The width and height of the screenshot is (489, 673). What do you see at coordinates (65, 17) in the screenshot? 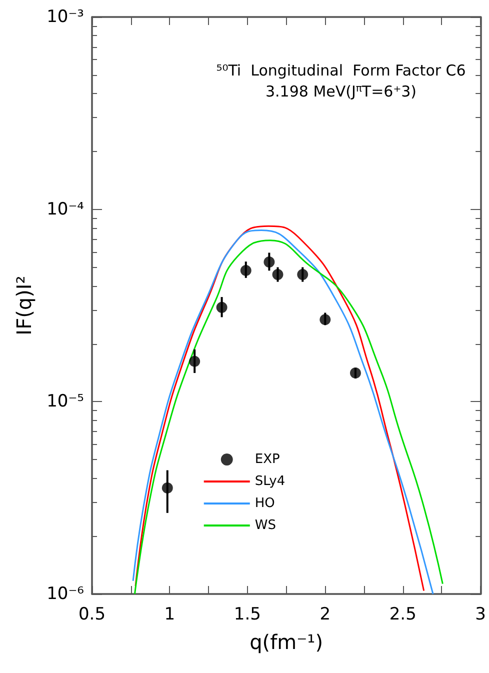
I see `y-tick-label: 10⁻³` at bounding box center [65, 17].